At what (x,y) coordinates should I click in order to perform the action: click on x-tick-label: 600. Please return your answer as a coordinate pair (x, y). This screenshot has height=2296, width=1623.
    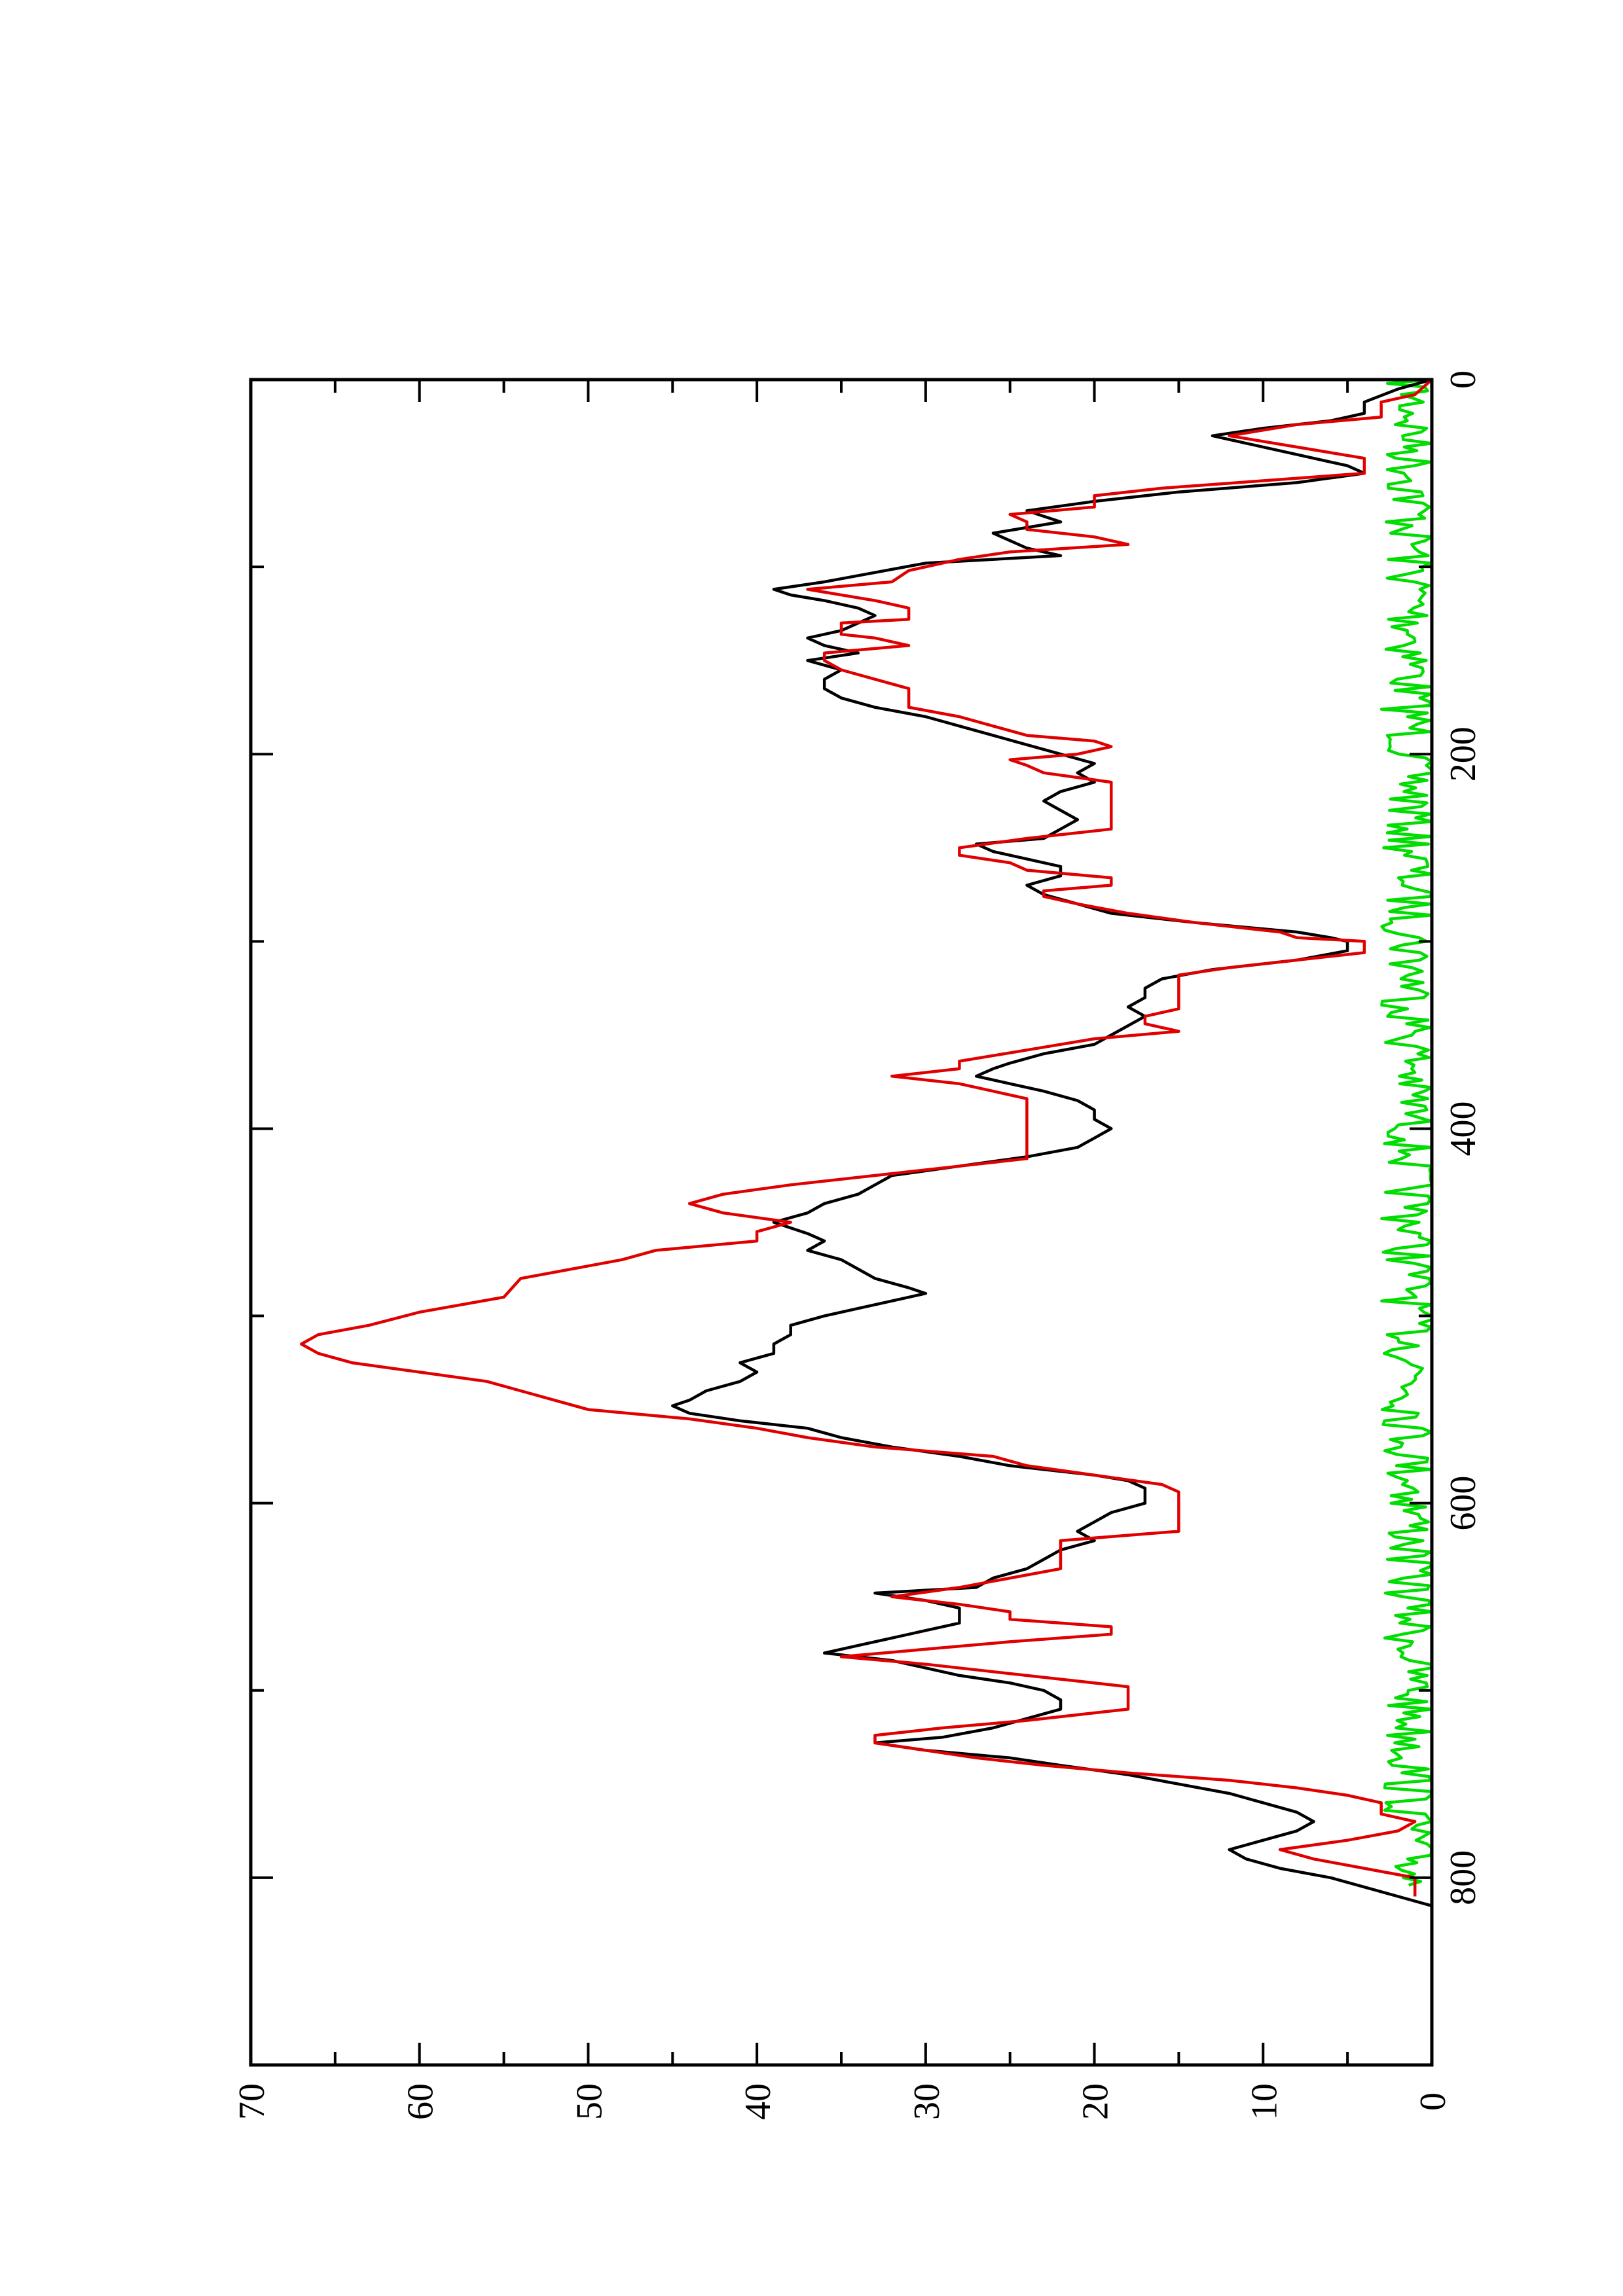
    Looking at the image, I should click on (1463, 1503).